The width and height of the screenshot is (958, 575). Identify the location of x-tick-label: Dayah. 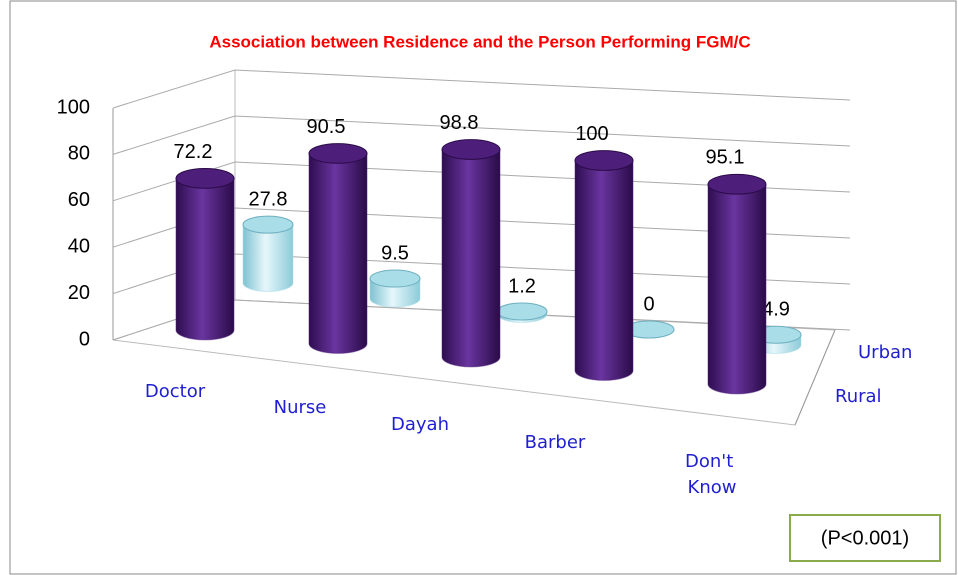
(420, 424).